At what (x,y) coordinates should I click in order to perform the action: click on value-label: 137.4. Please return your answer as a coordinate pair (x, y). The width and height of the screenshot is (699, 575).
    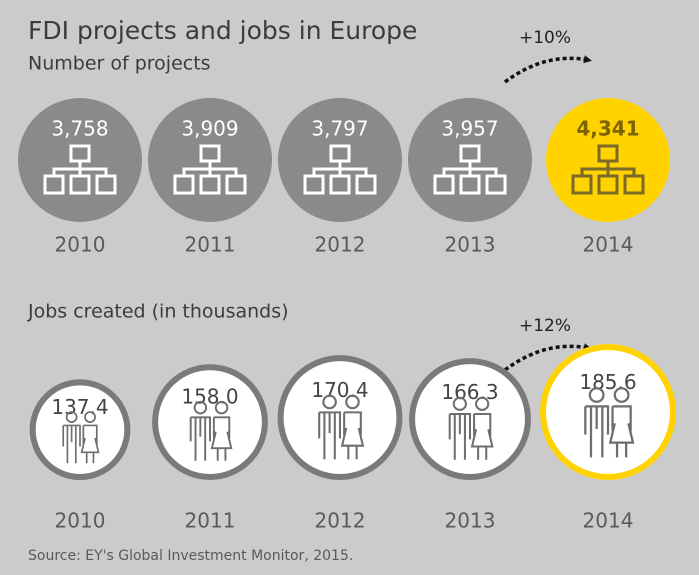
    Looking at the image, I should click on (79, 407).